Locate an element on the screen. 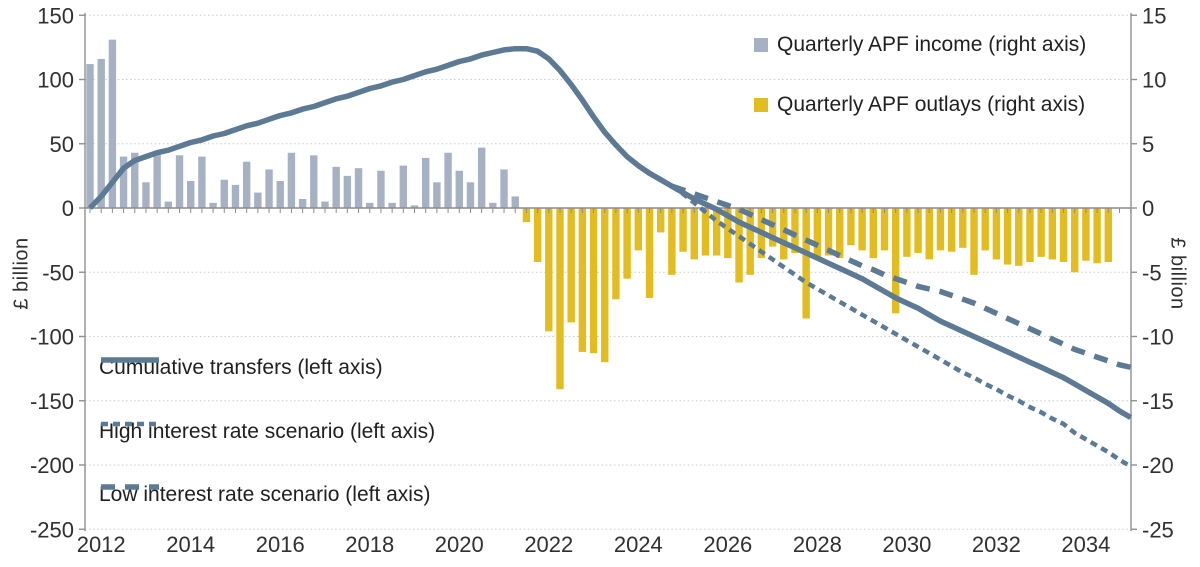 The image size is (1200, 567). svg-text: 2012 is located at coordinates (101, 544).